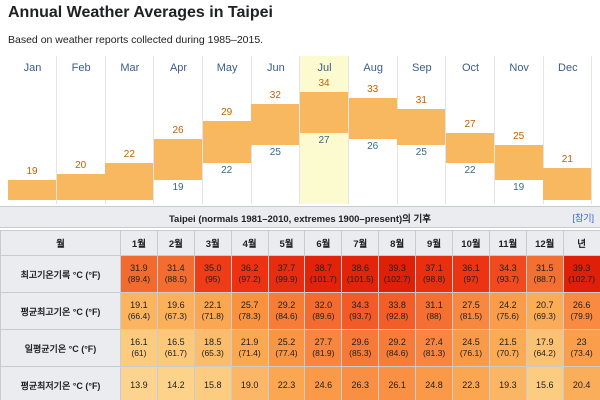 The image size is (600, 400). I want to click on month-label: Dec, so click(568, 68).